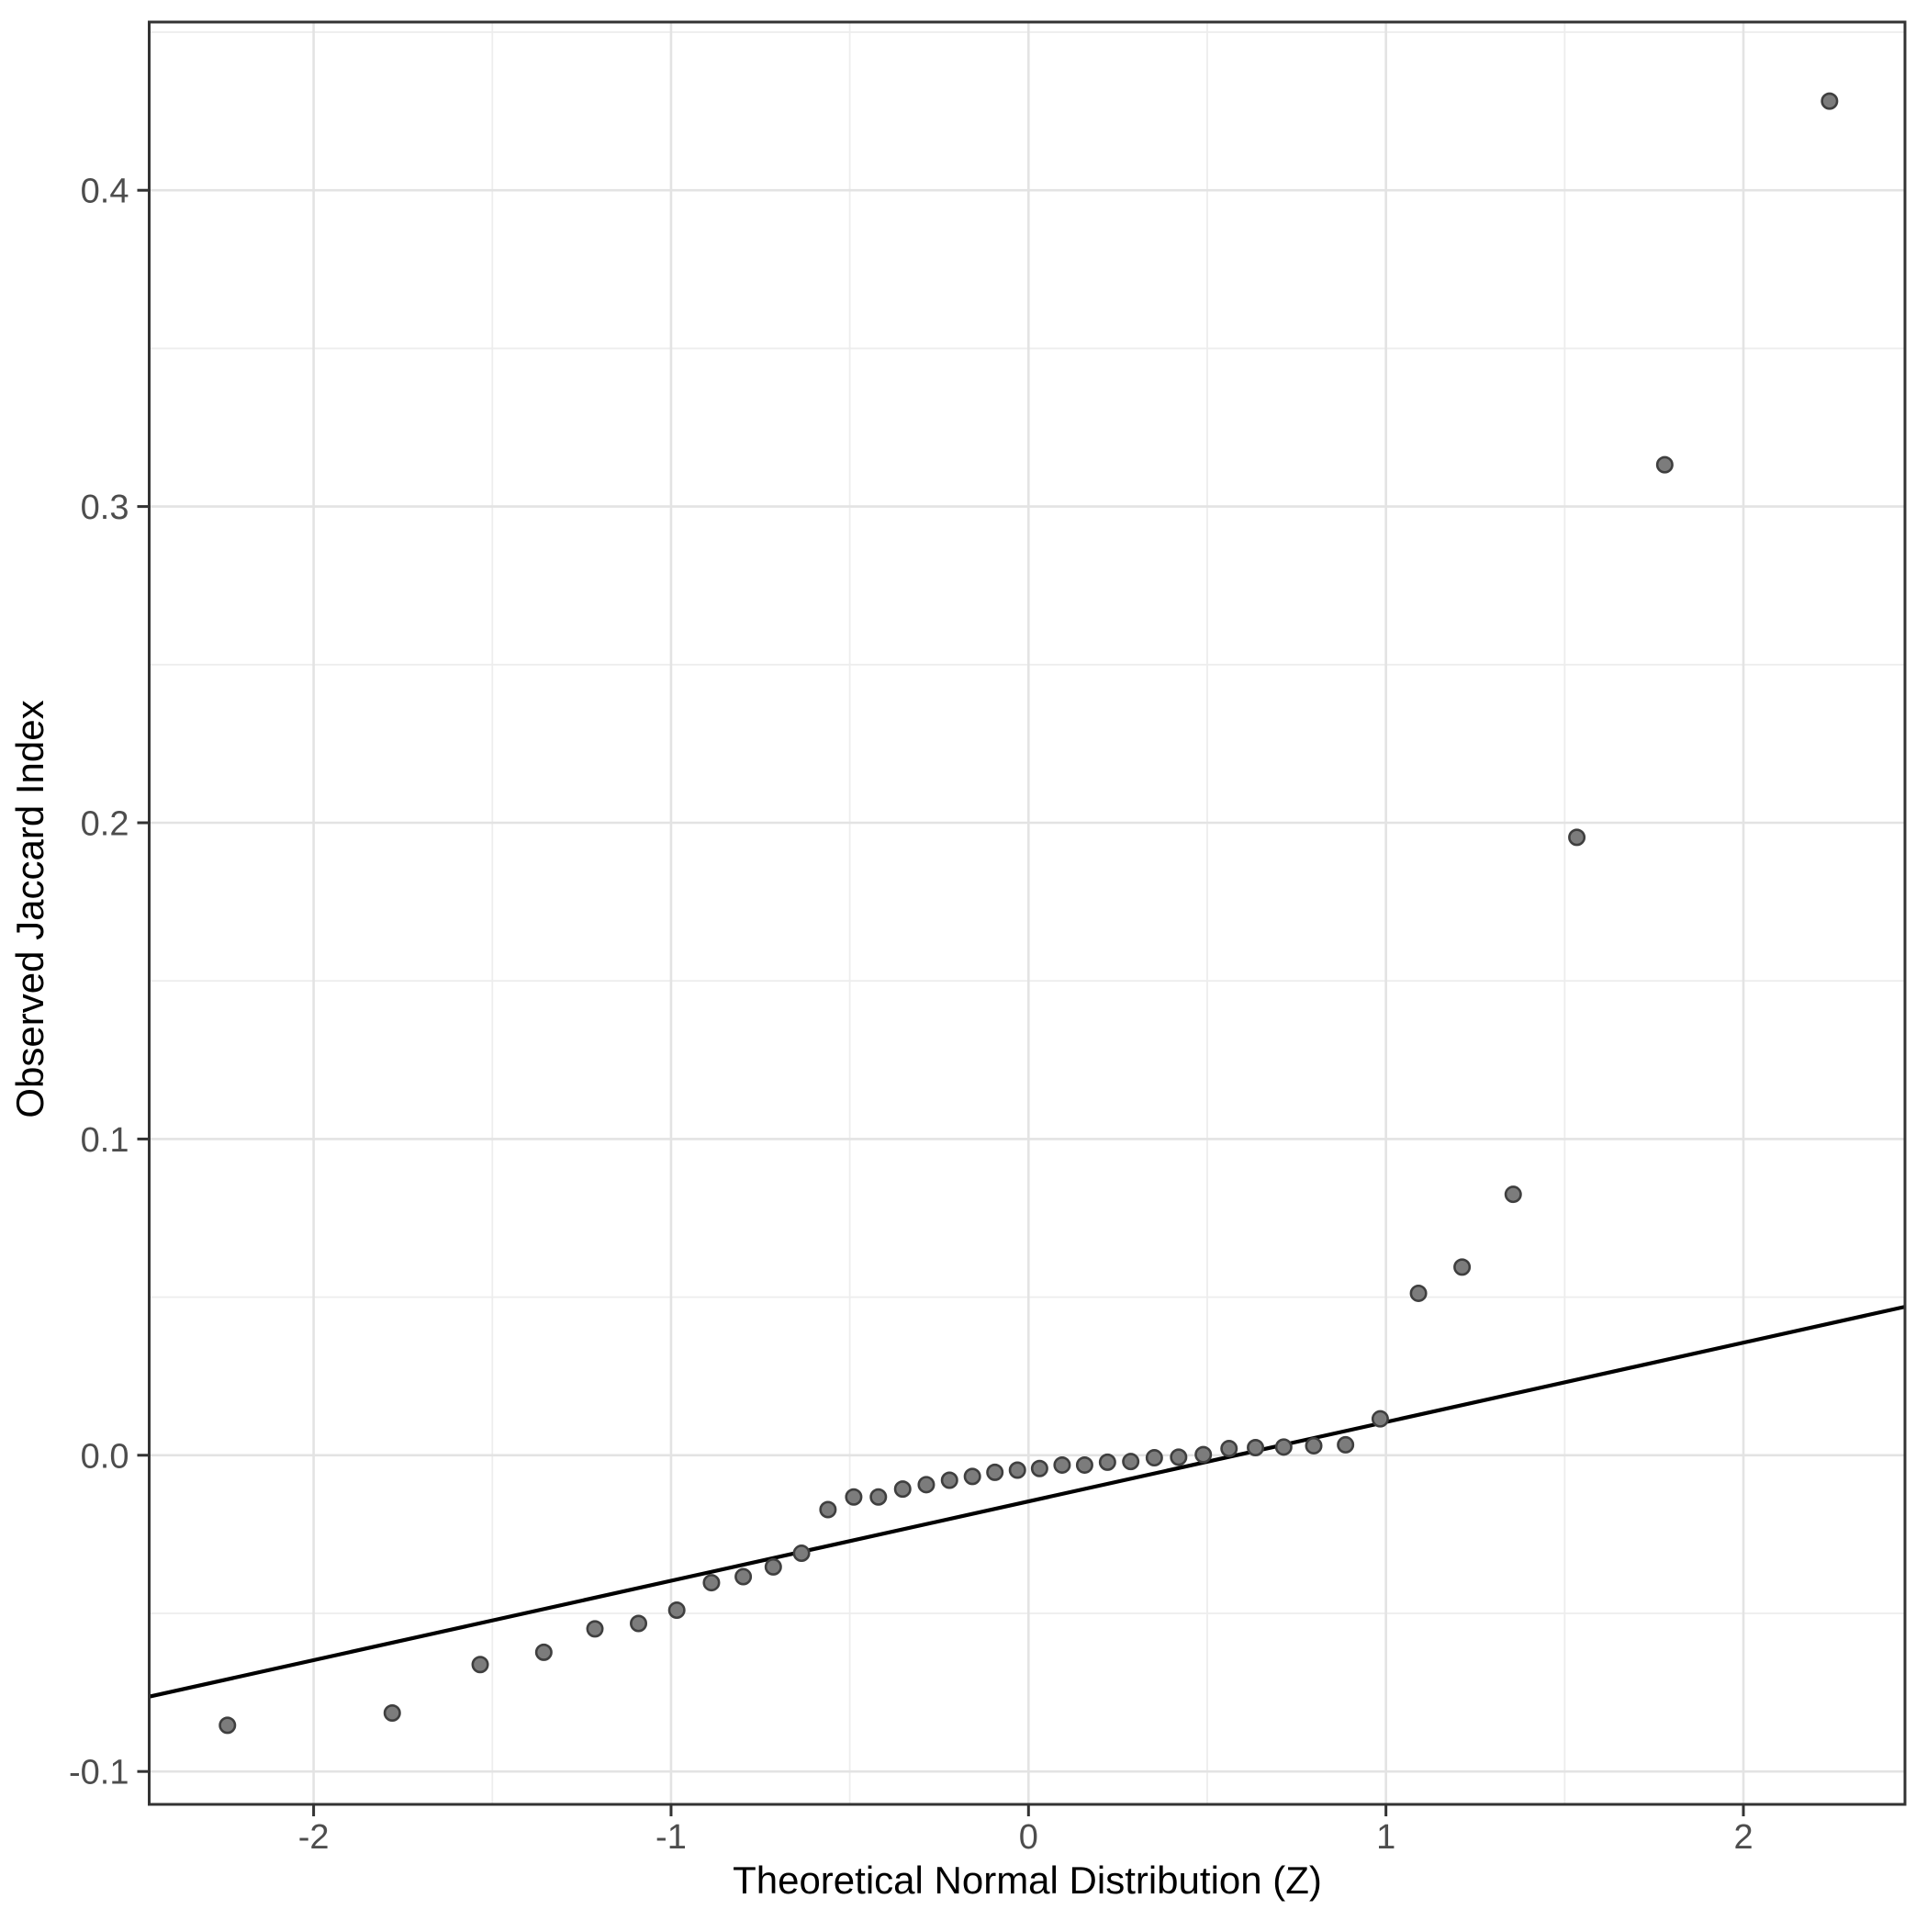 The height and width of the screenshot is (1932, 1927). What do you see at coordinates (105, 824) in the screenshot?
I see `y-tick-label: 0.2` at bounding box center [105, 824].